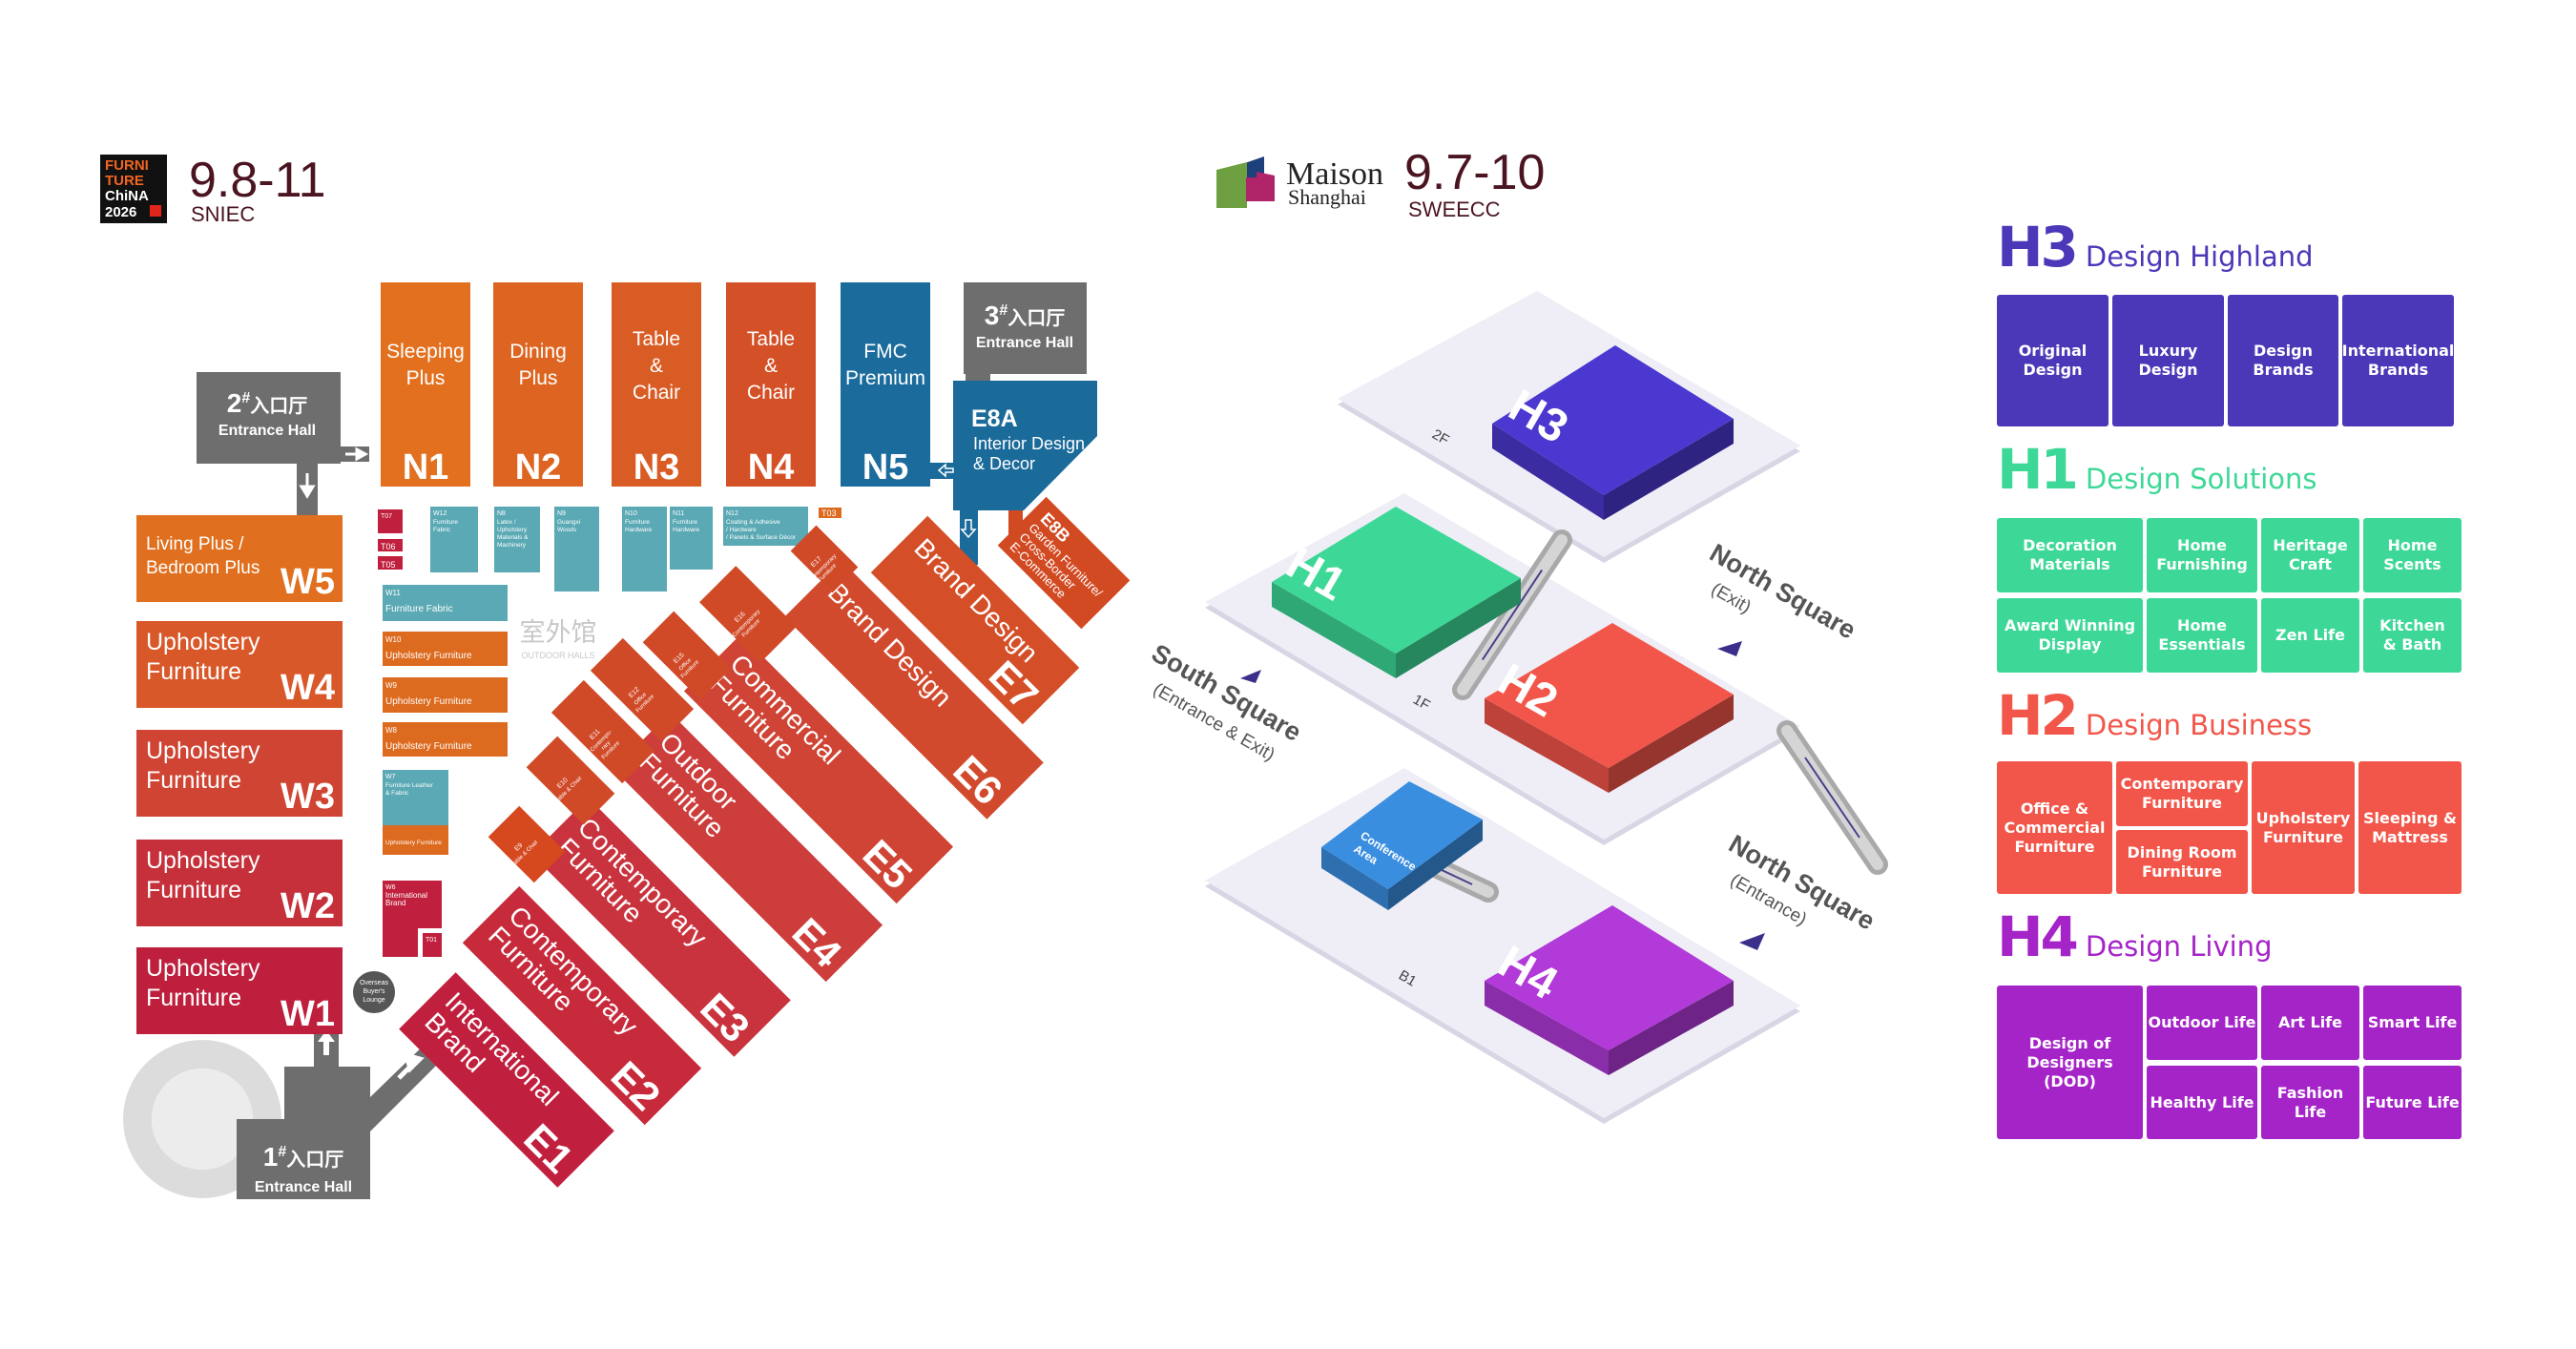  Describe the element at coordinates (2310, 1102) in the screenshot. I see `zone-category: Fashion Life` at that location.